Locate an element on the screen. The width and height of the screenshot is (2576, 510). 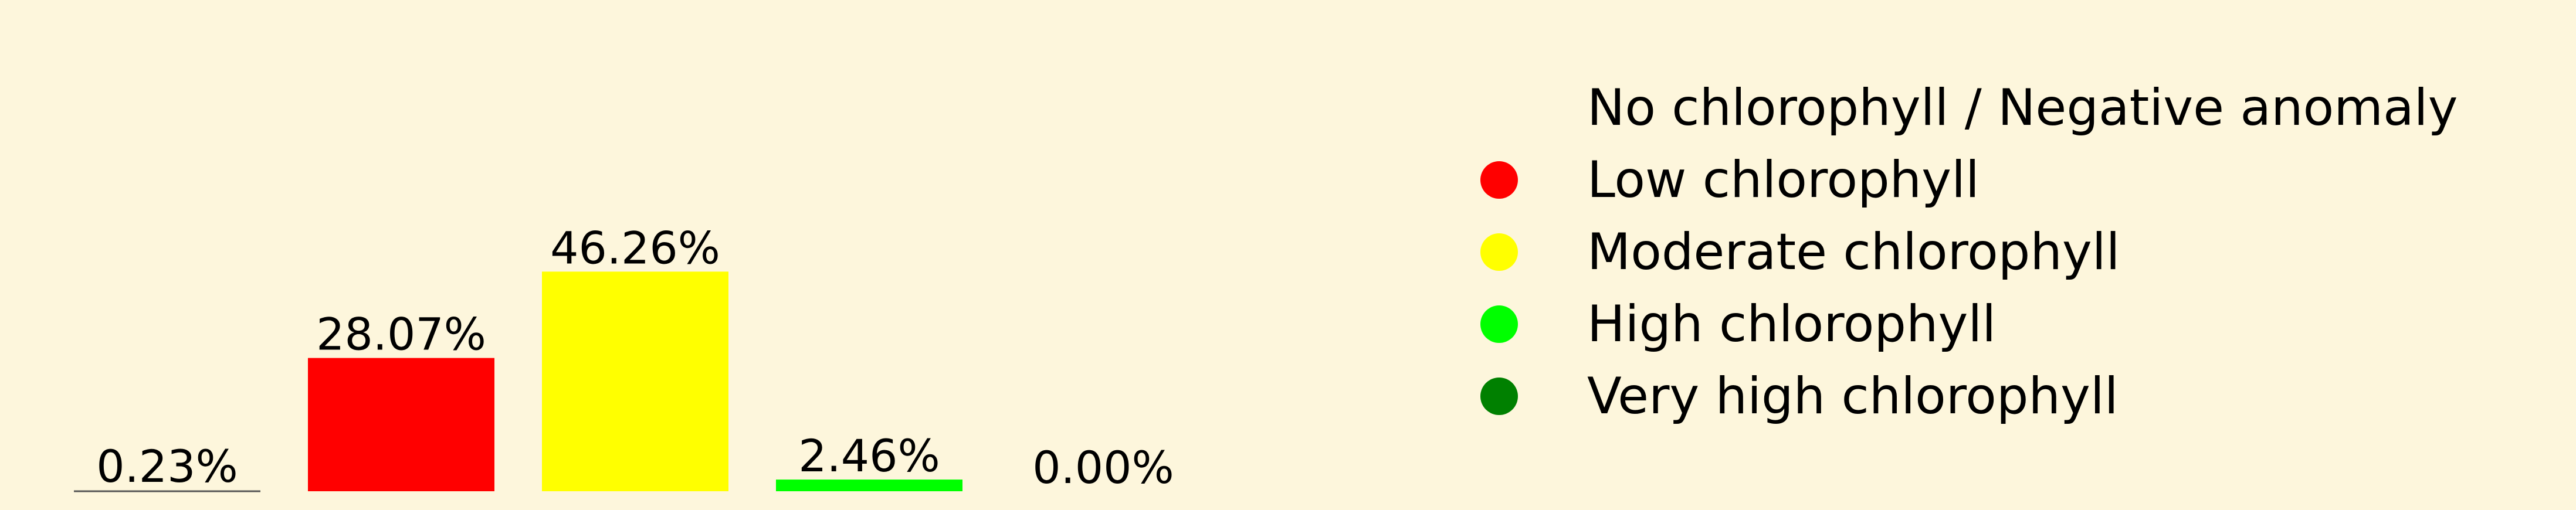
legend-label-5: Very high chlorophyll is located at coordinates (1853, 396).